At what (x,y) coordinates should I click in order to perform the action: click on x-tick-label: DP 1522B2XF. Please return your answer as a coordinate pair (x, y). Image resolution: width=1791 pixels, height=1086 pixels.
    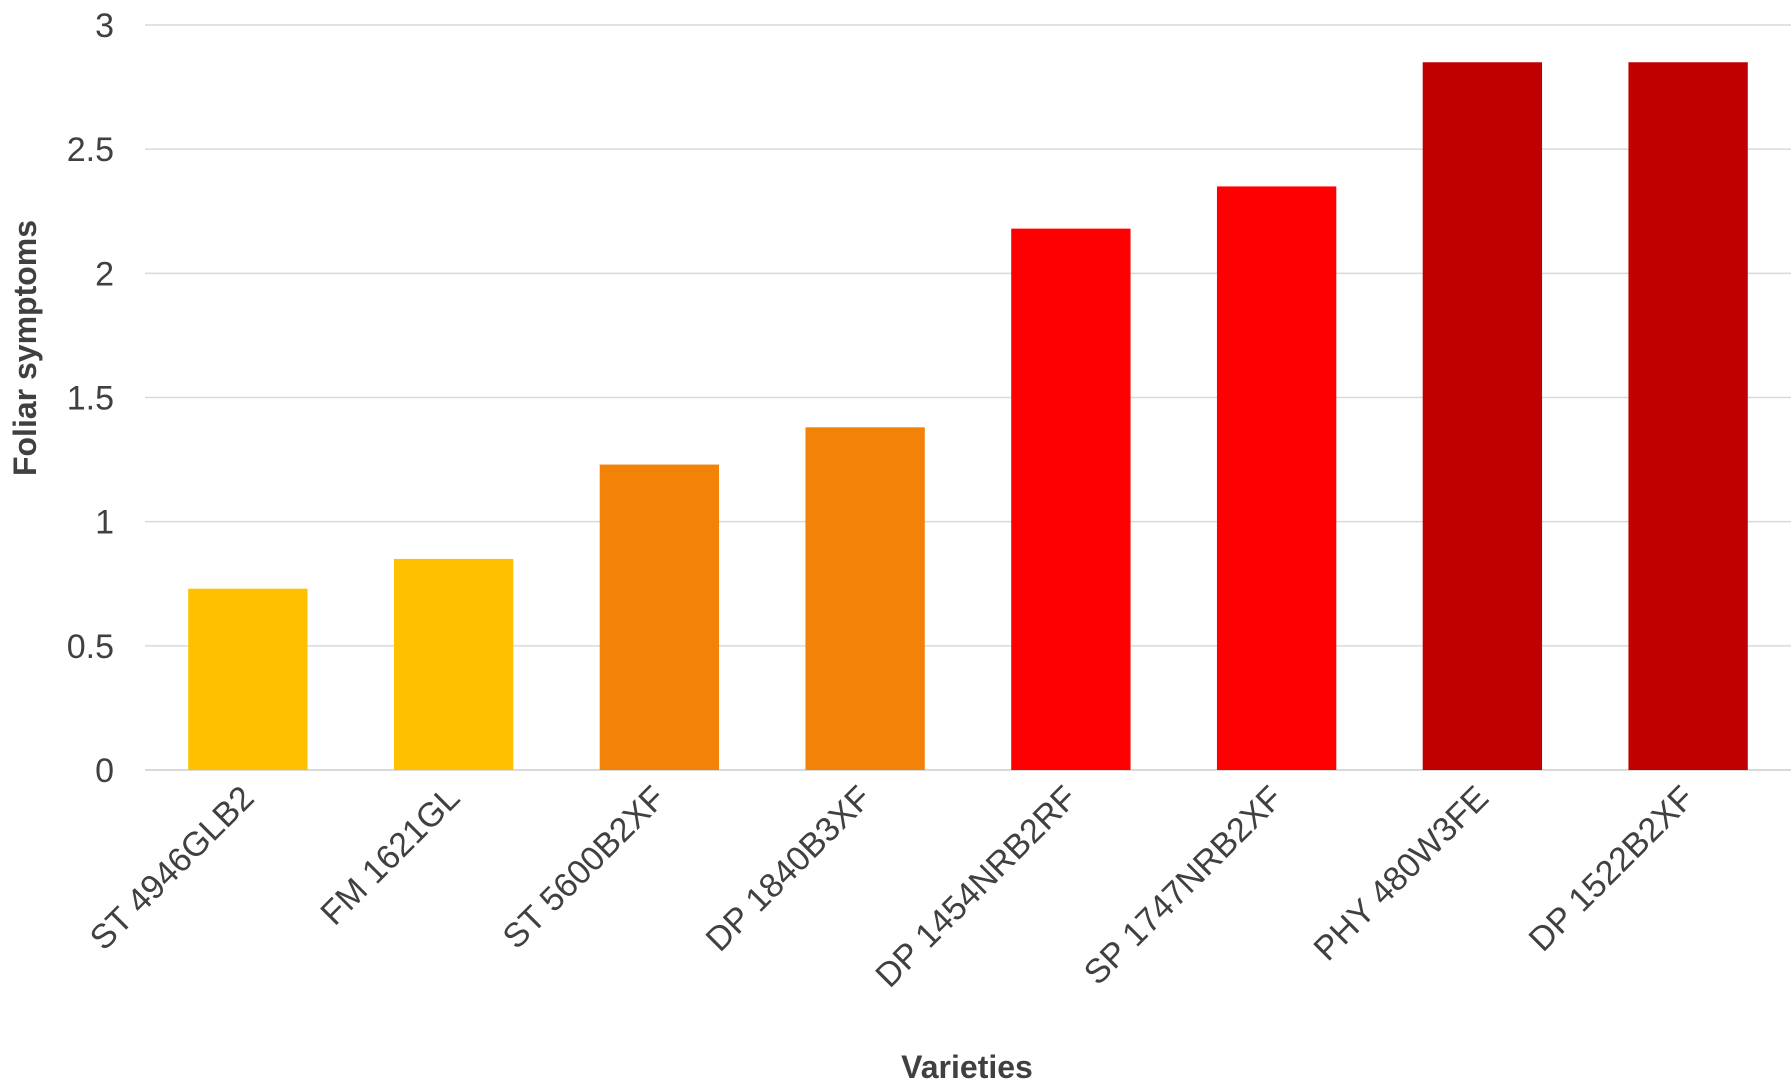
    Looking at the image, I should click on (1612, 869).